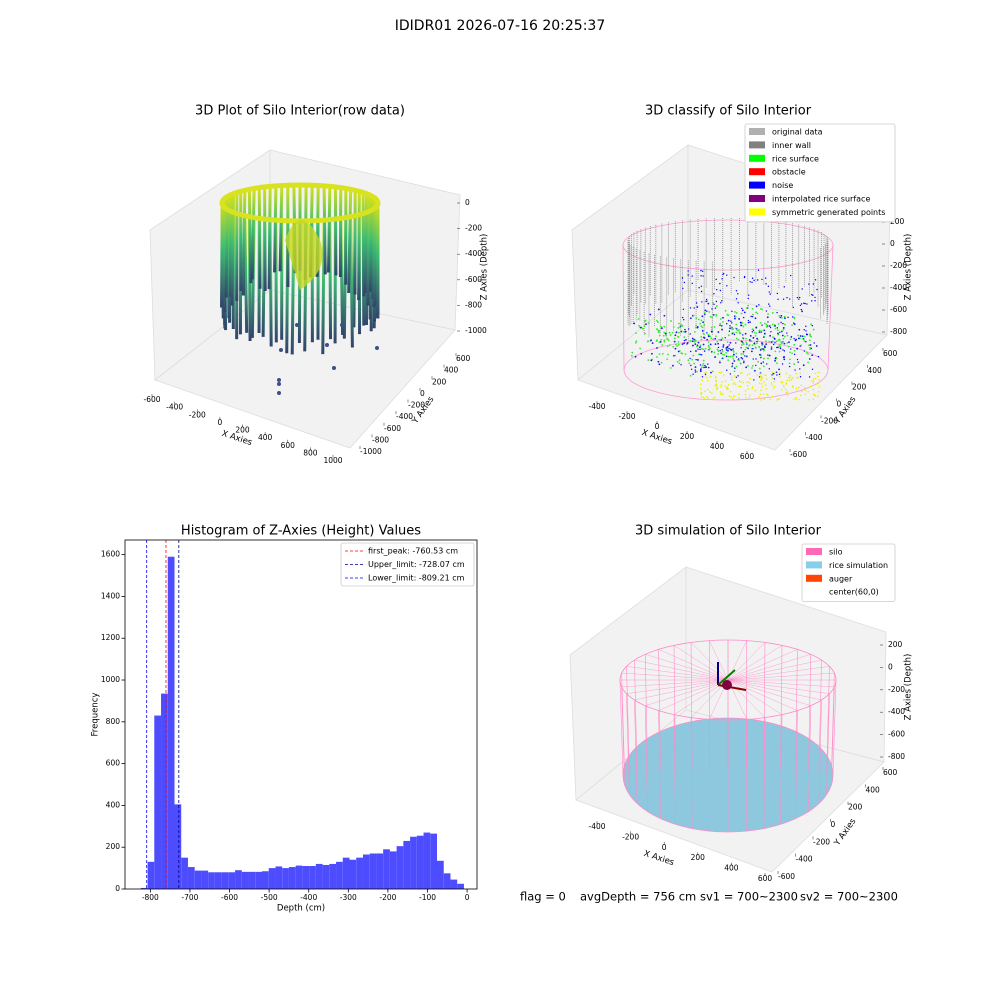  What do you see at coordinates (110, 595) in the screenshot?
I see `y-tick-label: 1400` at bounding box center [110, 595].